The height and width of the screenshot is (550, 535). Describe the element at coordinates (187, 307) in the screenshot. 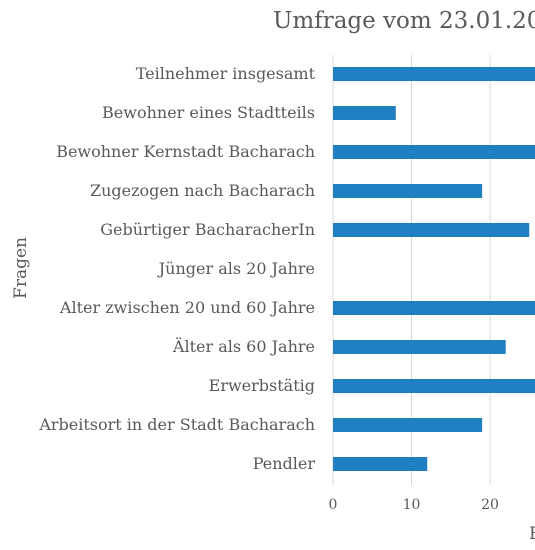

I see `category-label: Alter zwischen 20 und 60 Jahre` at that location.